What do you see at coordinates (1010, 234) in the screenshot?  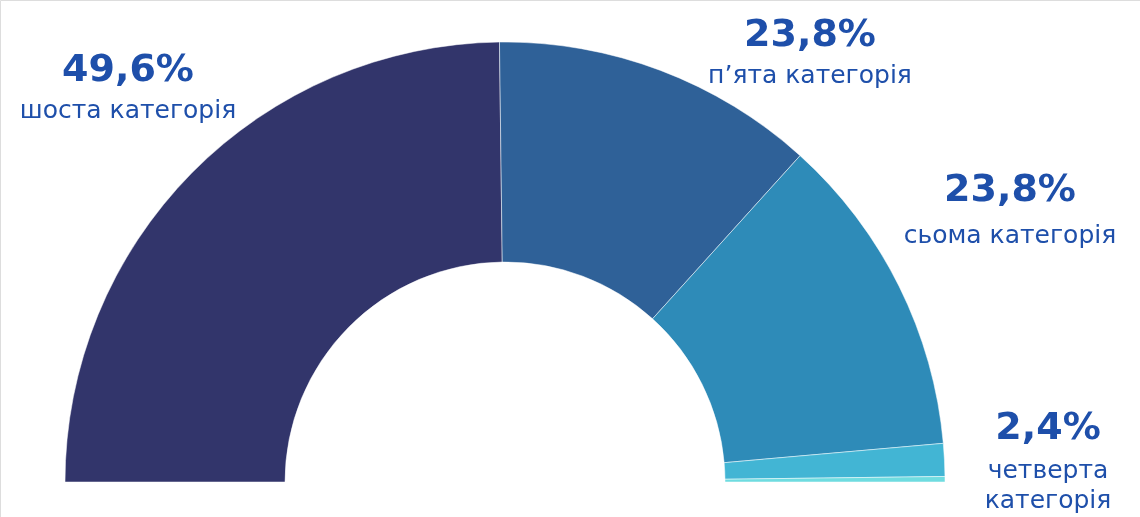 I see `slice-label: сьома категорія` at bounding box center [1010, 234].